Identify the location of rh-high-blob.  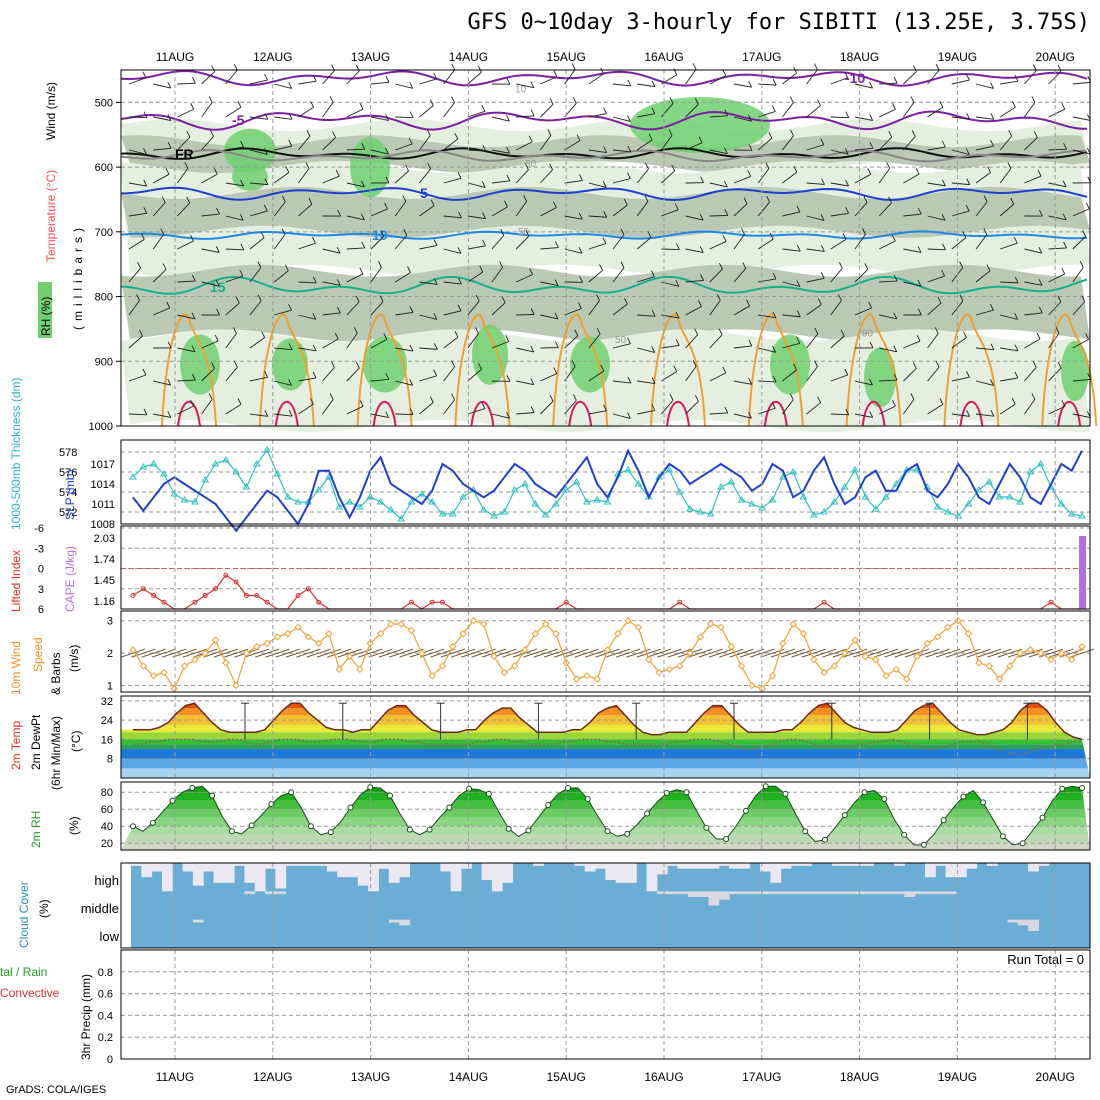
(385, 364).